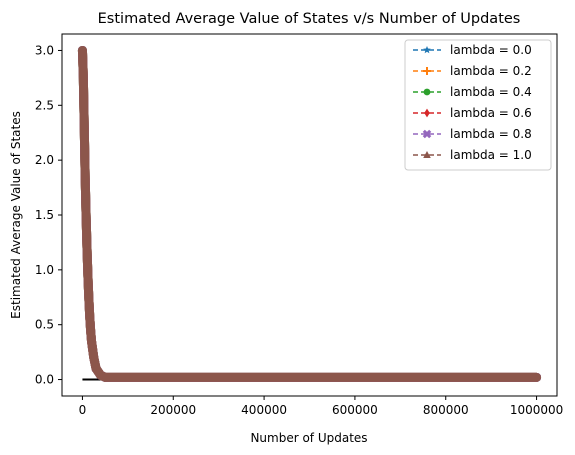 This screenshot has height=455, width=575. I want to click on legend-item: lambda = 1.0, so click(472, 155).